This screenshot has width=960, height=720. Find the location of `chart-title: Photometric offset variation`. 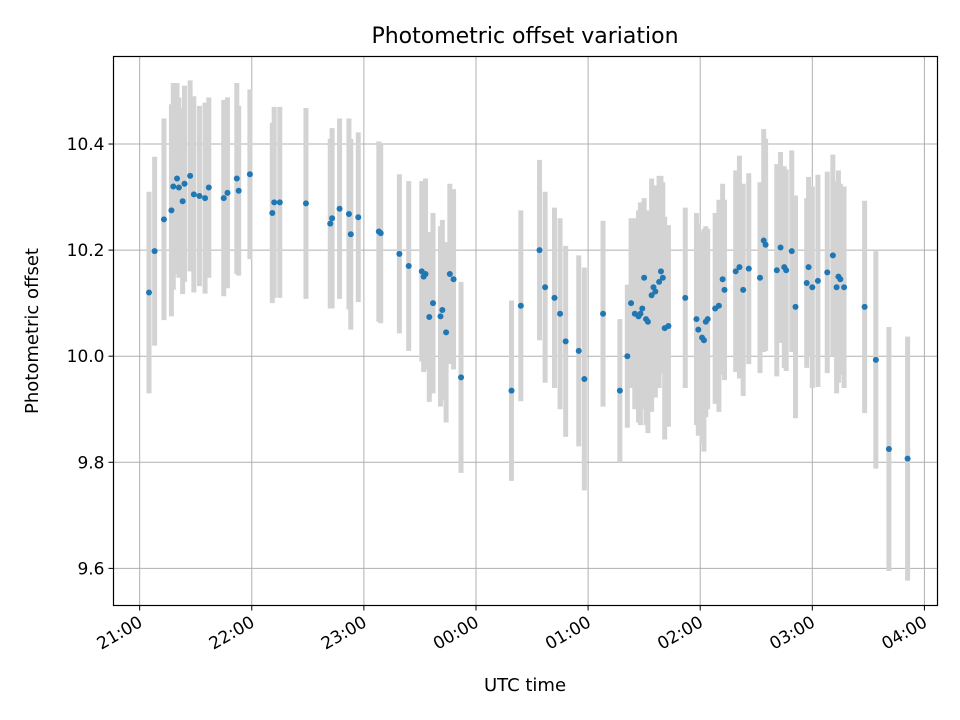

chart-title: Photometric offset variation is located at coordinates (524, 36).